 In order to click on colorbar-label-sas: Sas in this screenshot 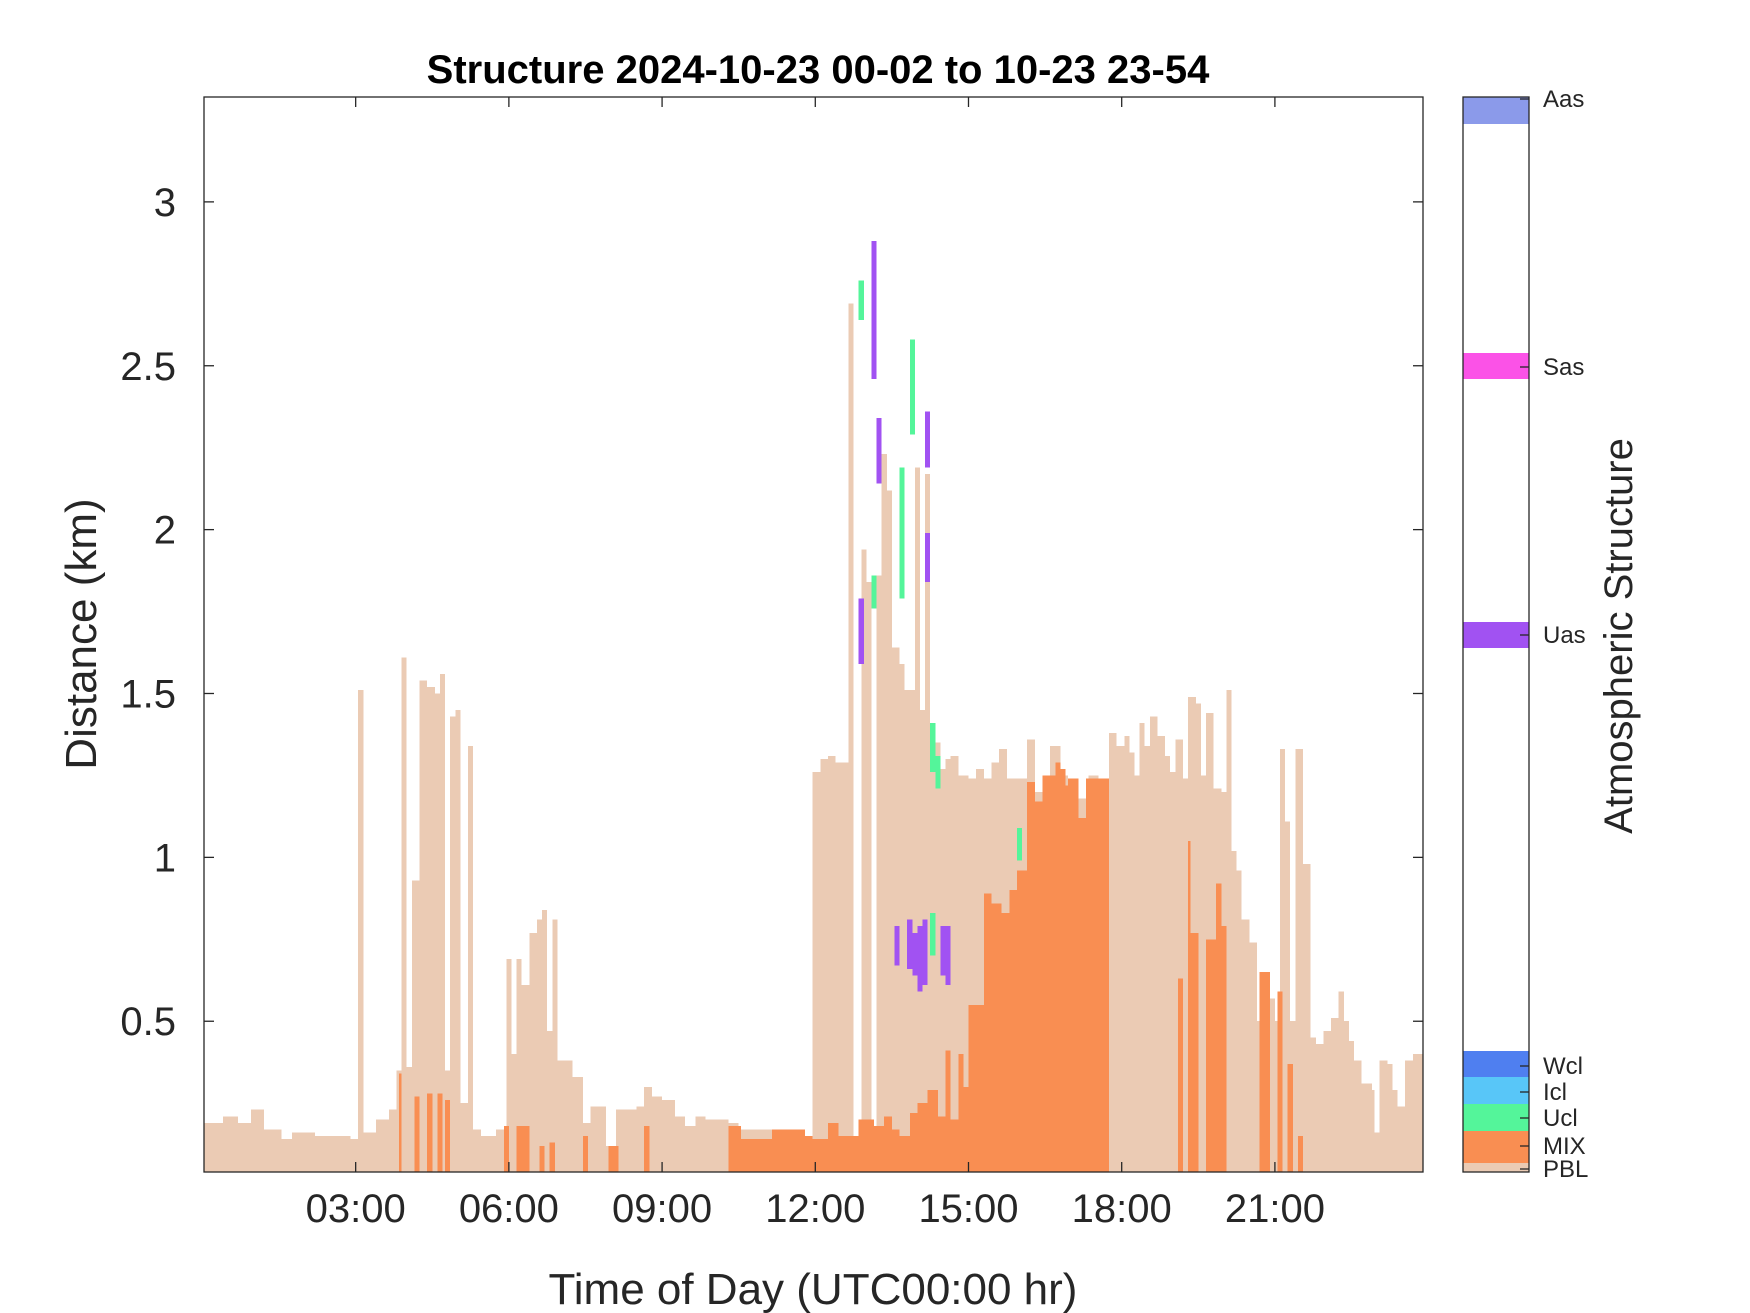, I will do `click(1563, 367)`.